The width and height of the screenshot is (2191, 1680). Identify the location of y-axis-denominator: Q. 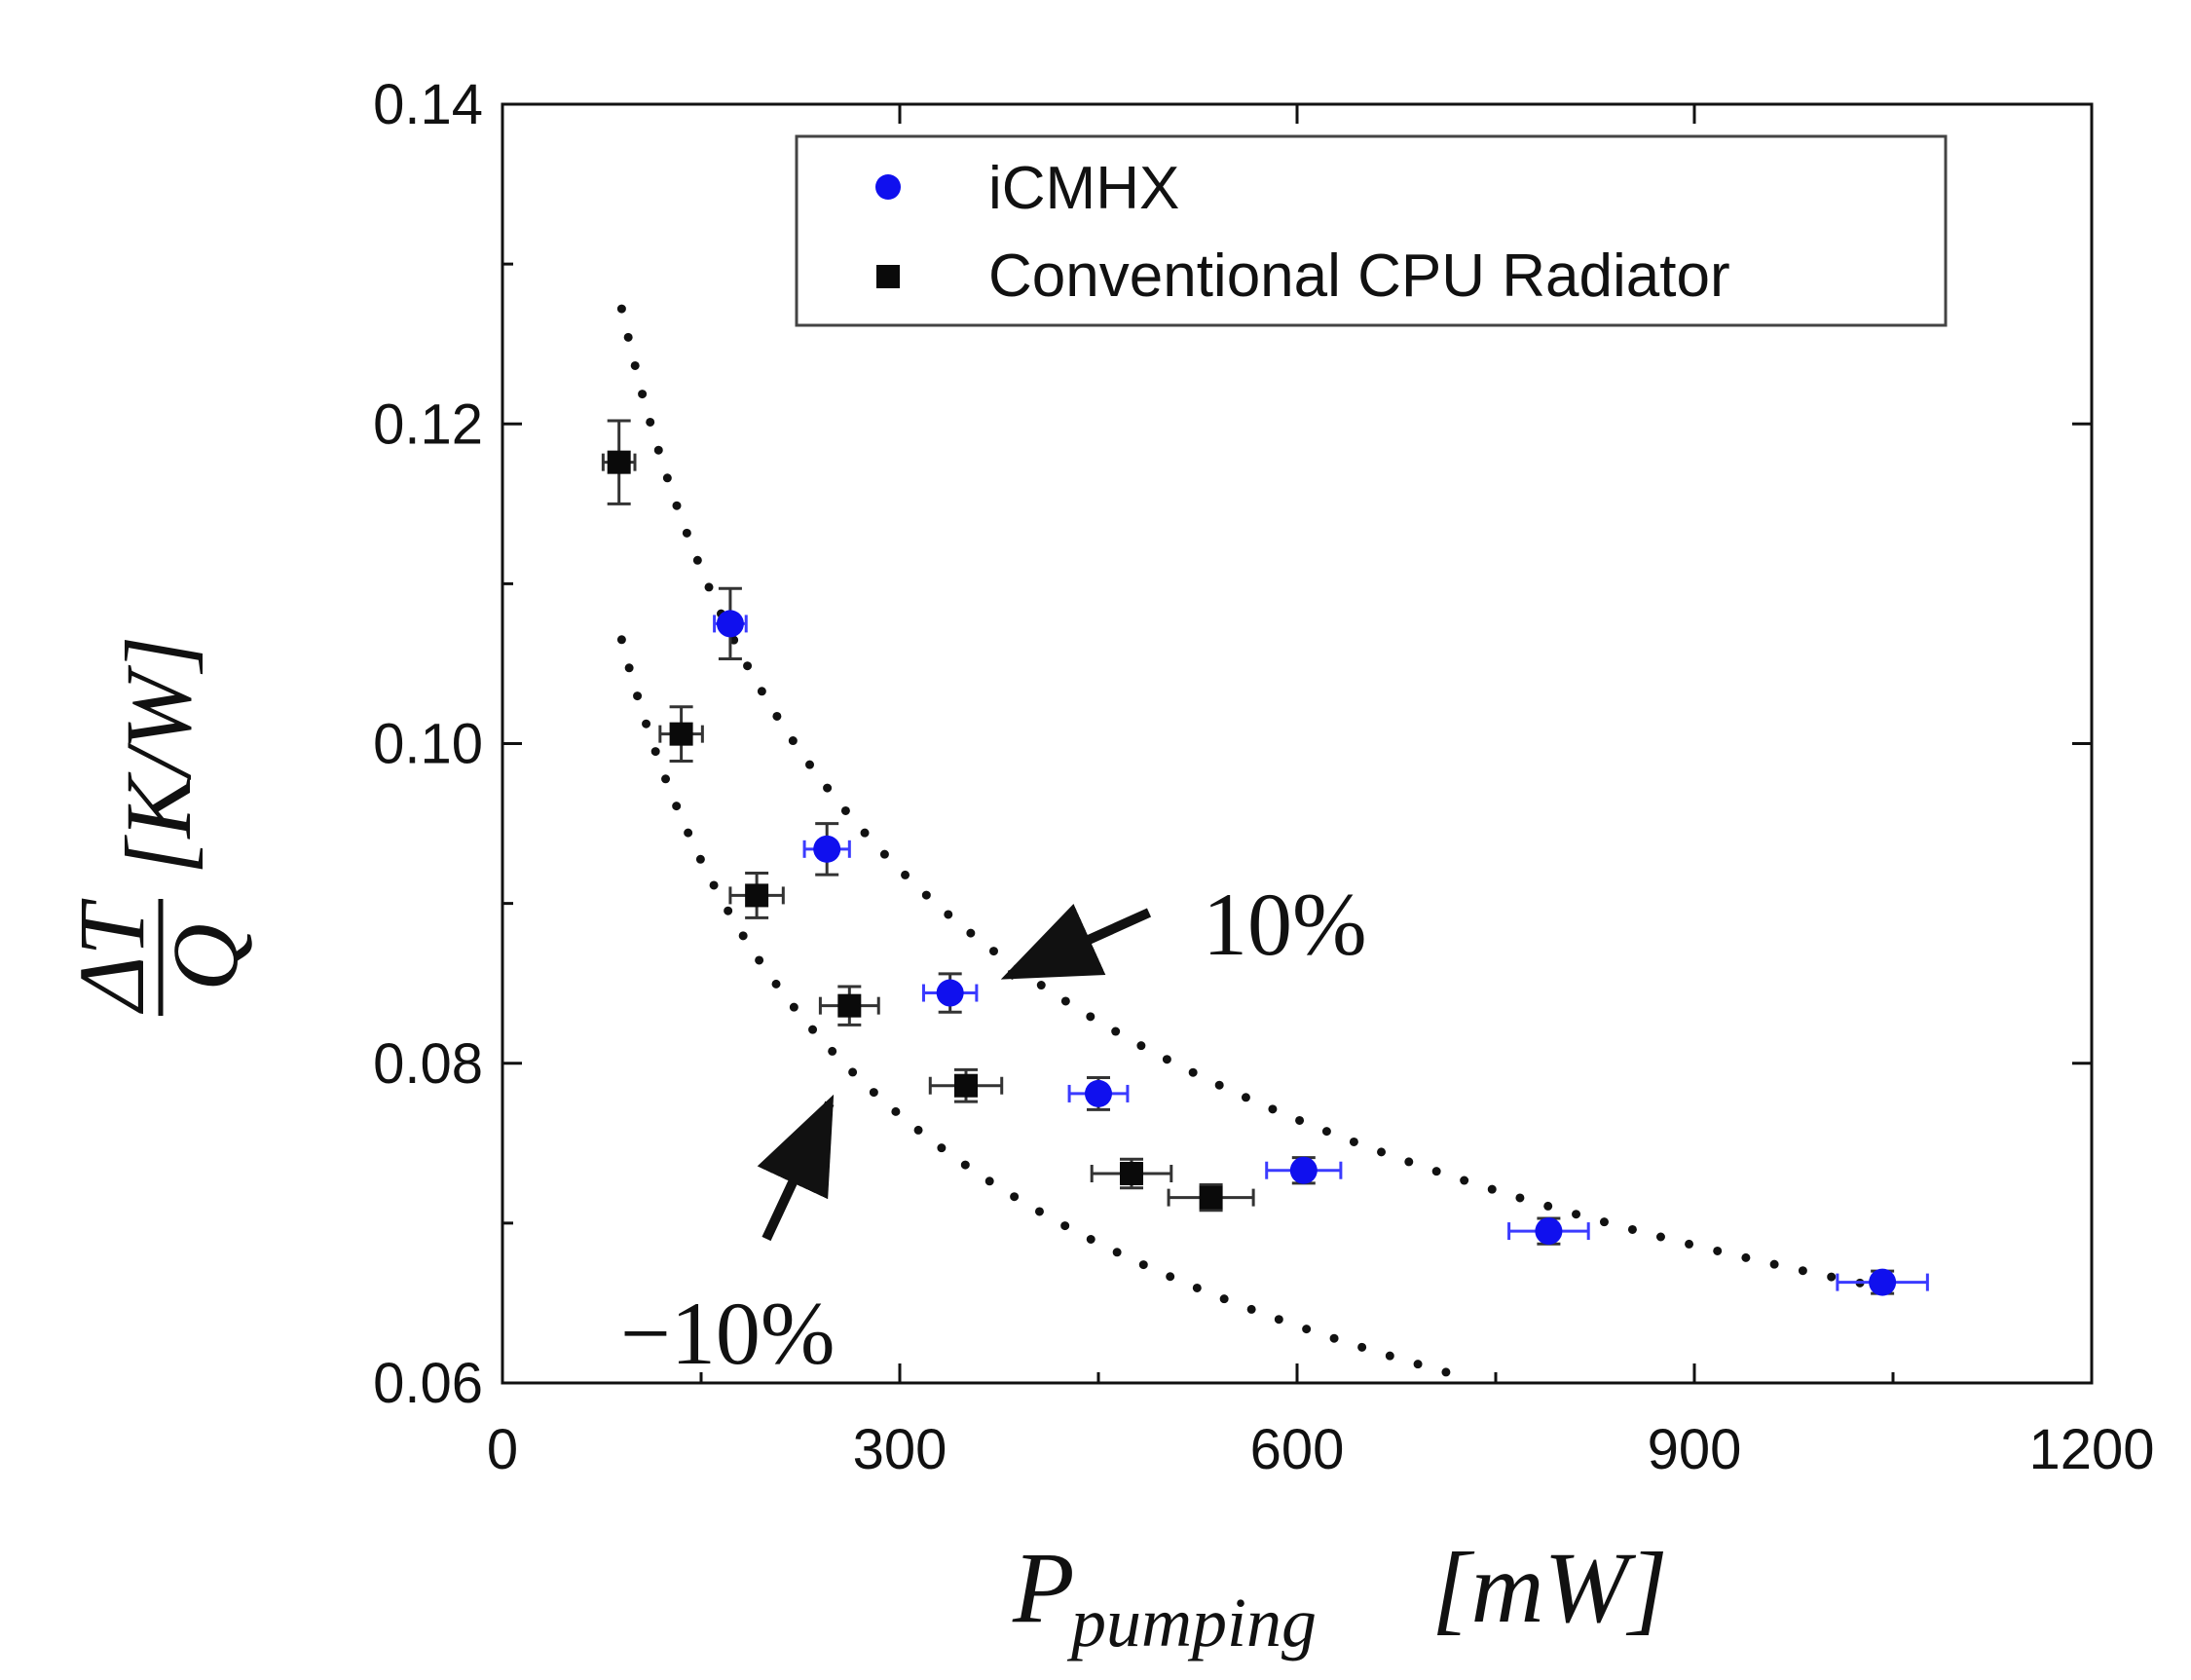
(205, 956).